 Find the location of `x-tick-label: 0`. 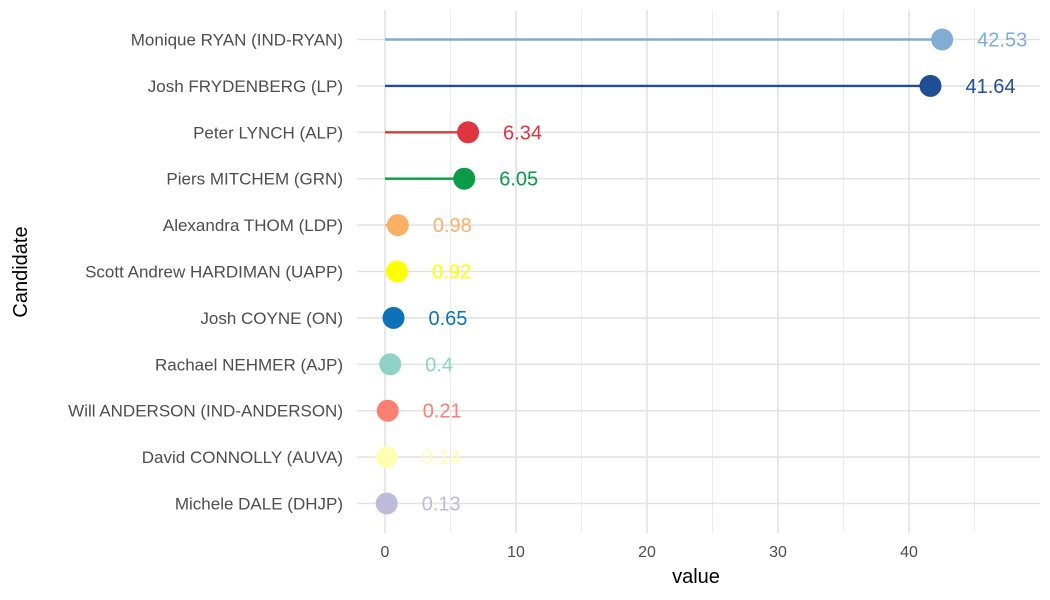

x-tick-label: 0 is located at coordinates (385, 552).